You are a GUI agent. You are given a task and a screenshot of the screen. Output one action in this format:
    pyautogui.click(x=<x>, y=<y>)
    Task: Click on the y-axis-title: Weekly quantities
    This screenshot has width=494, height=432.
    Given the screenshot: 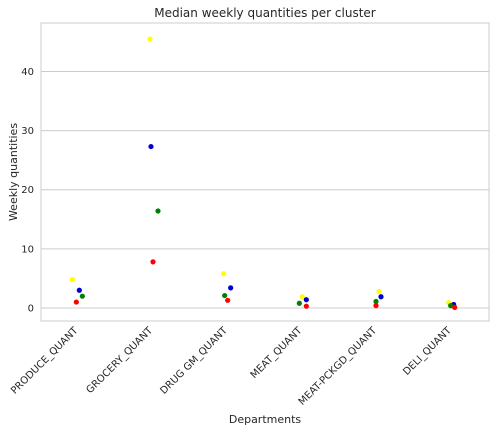 What is the action you would take?
    pyautogui.click(x=13, y=172)
    